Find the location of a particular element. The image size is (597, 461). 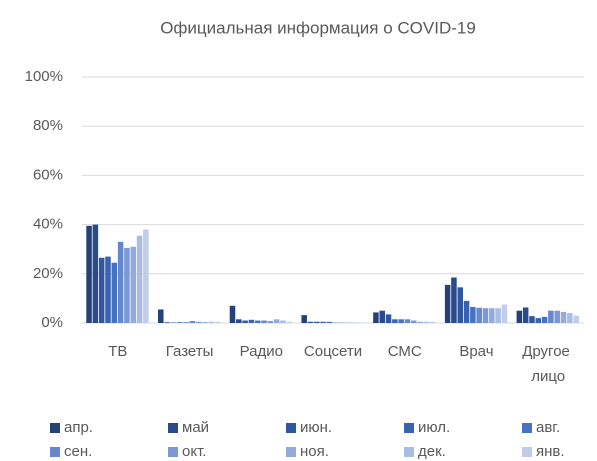

y-tick-label: 40% is located at coordinates (48, 224).